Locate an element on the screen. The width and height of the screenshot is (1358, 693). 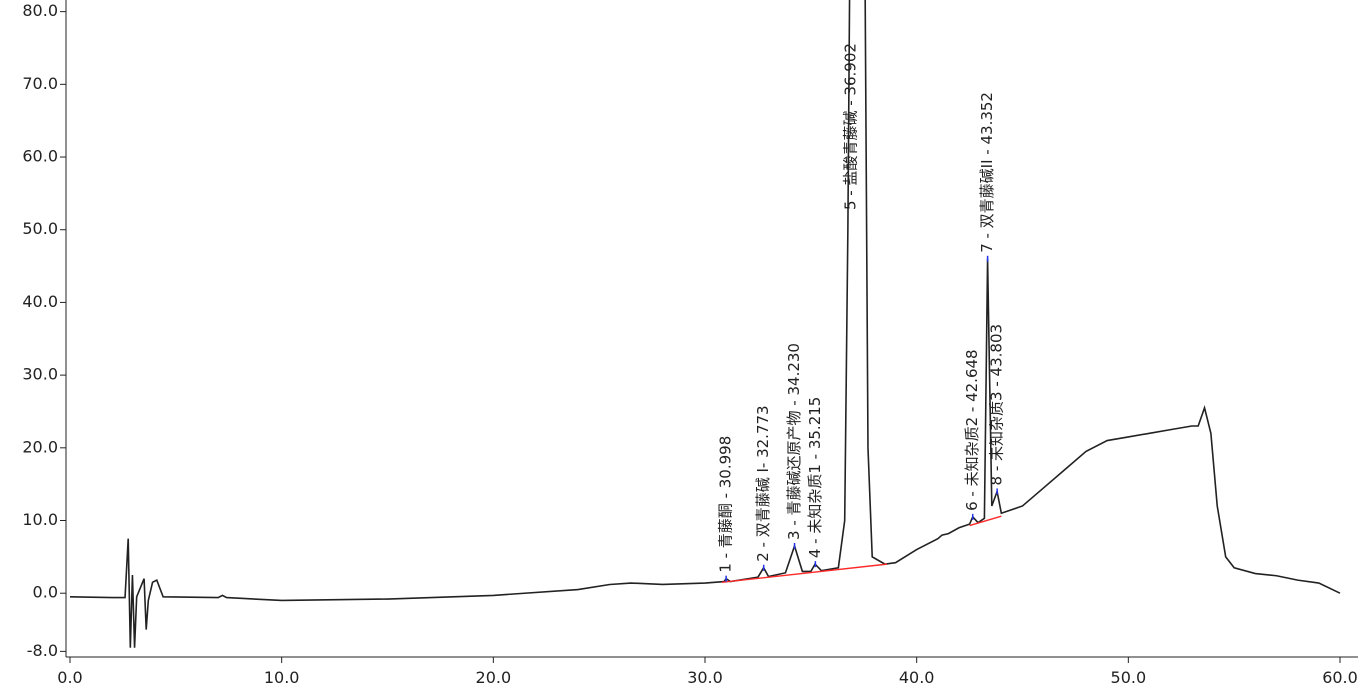
y-tick-label: 40.0 is located at coordinates (40, 301).